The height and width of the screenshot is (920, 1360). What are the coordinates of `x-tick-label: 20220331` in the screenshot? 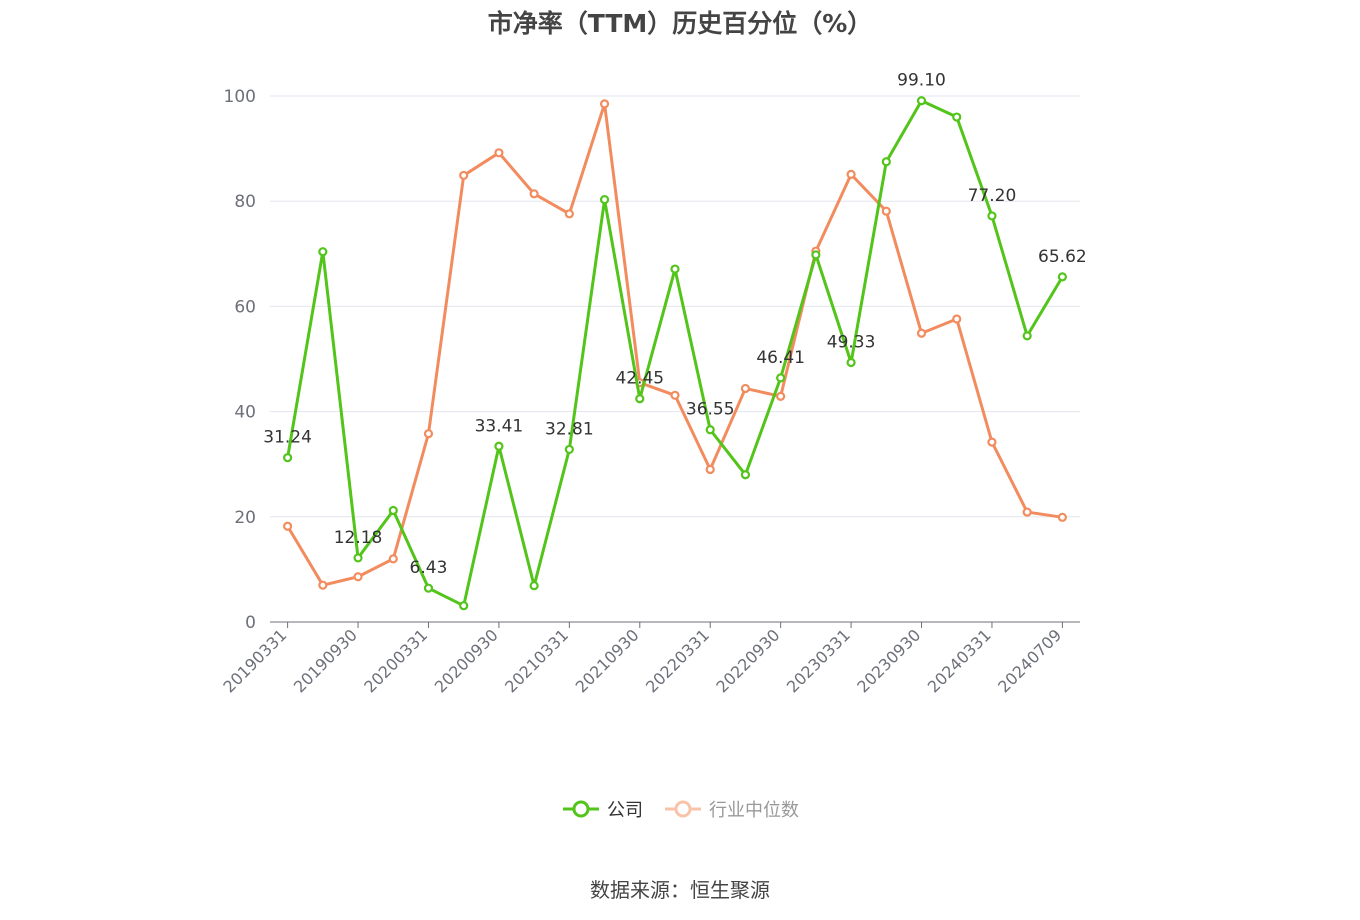 It's located at (677, 660).